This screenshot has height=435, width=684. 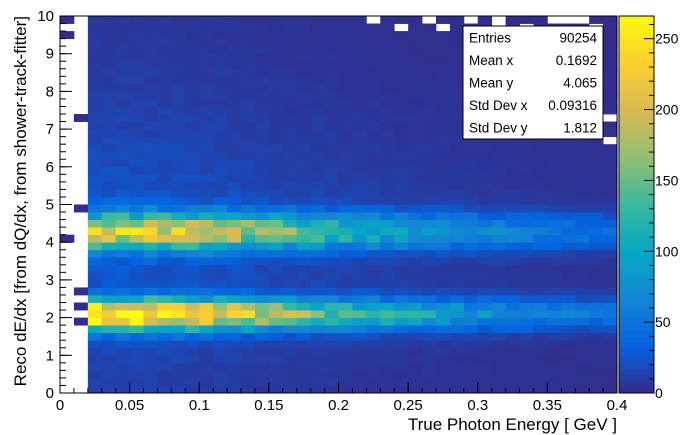 What do you see at coordinates (45, 16) in the screenshot?
I see `y-tick-label: 10` at bounding box center [45, 16].